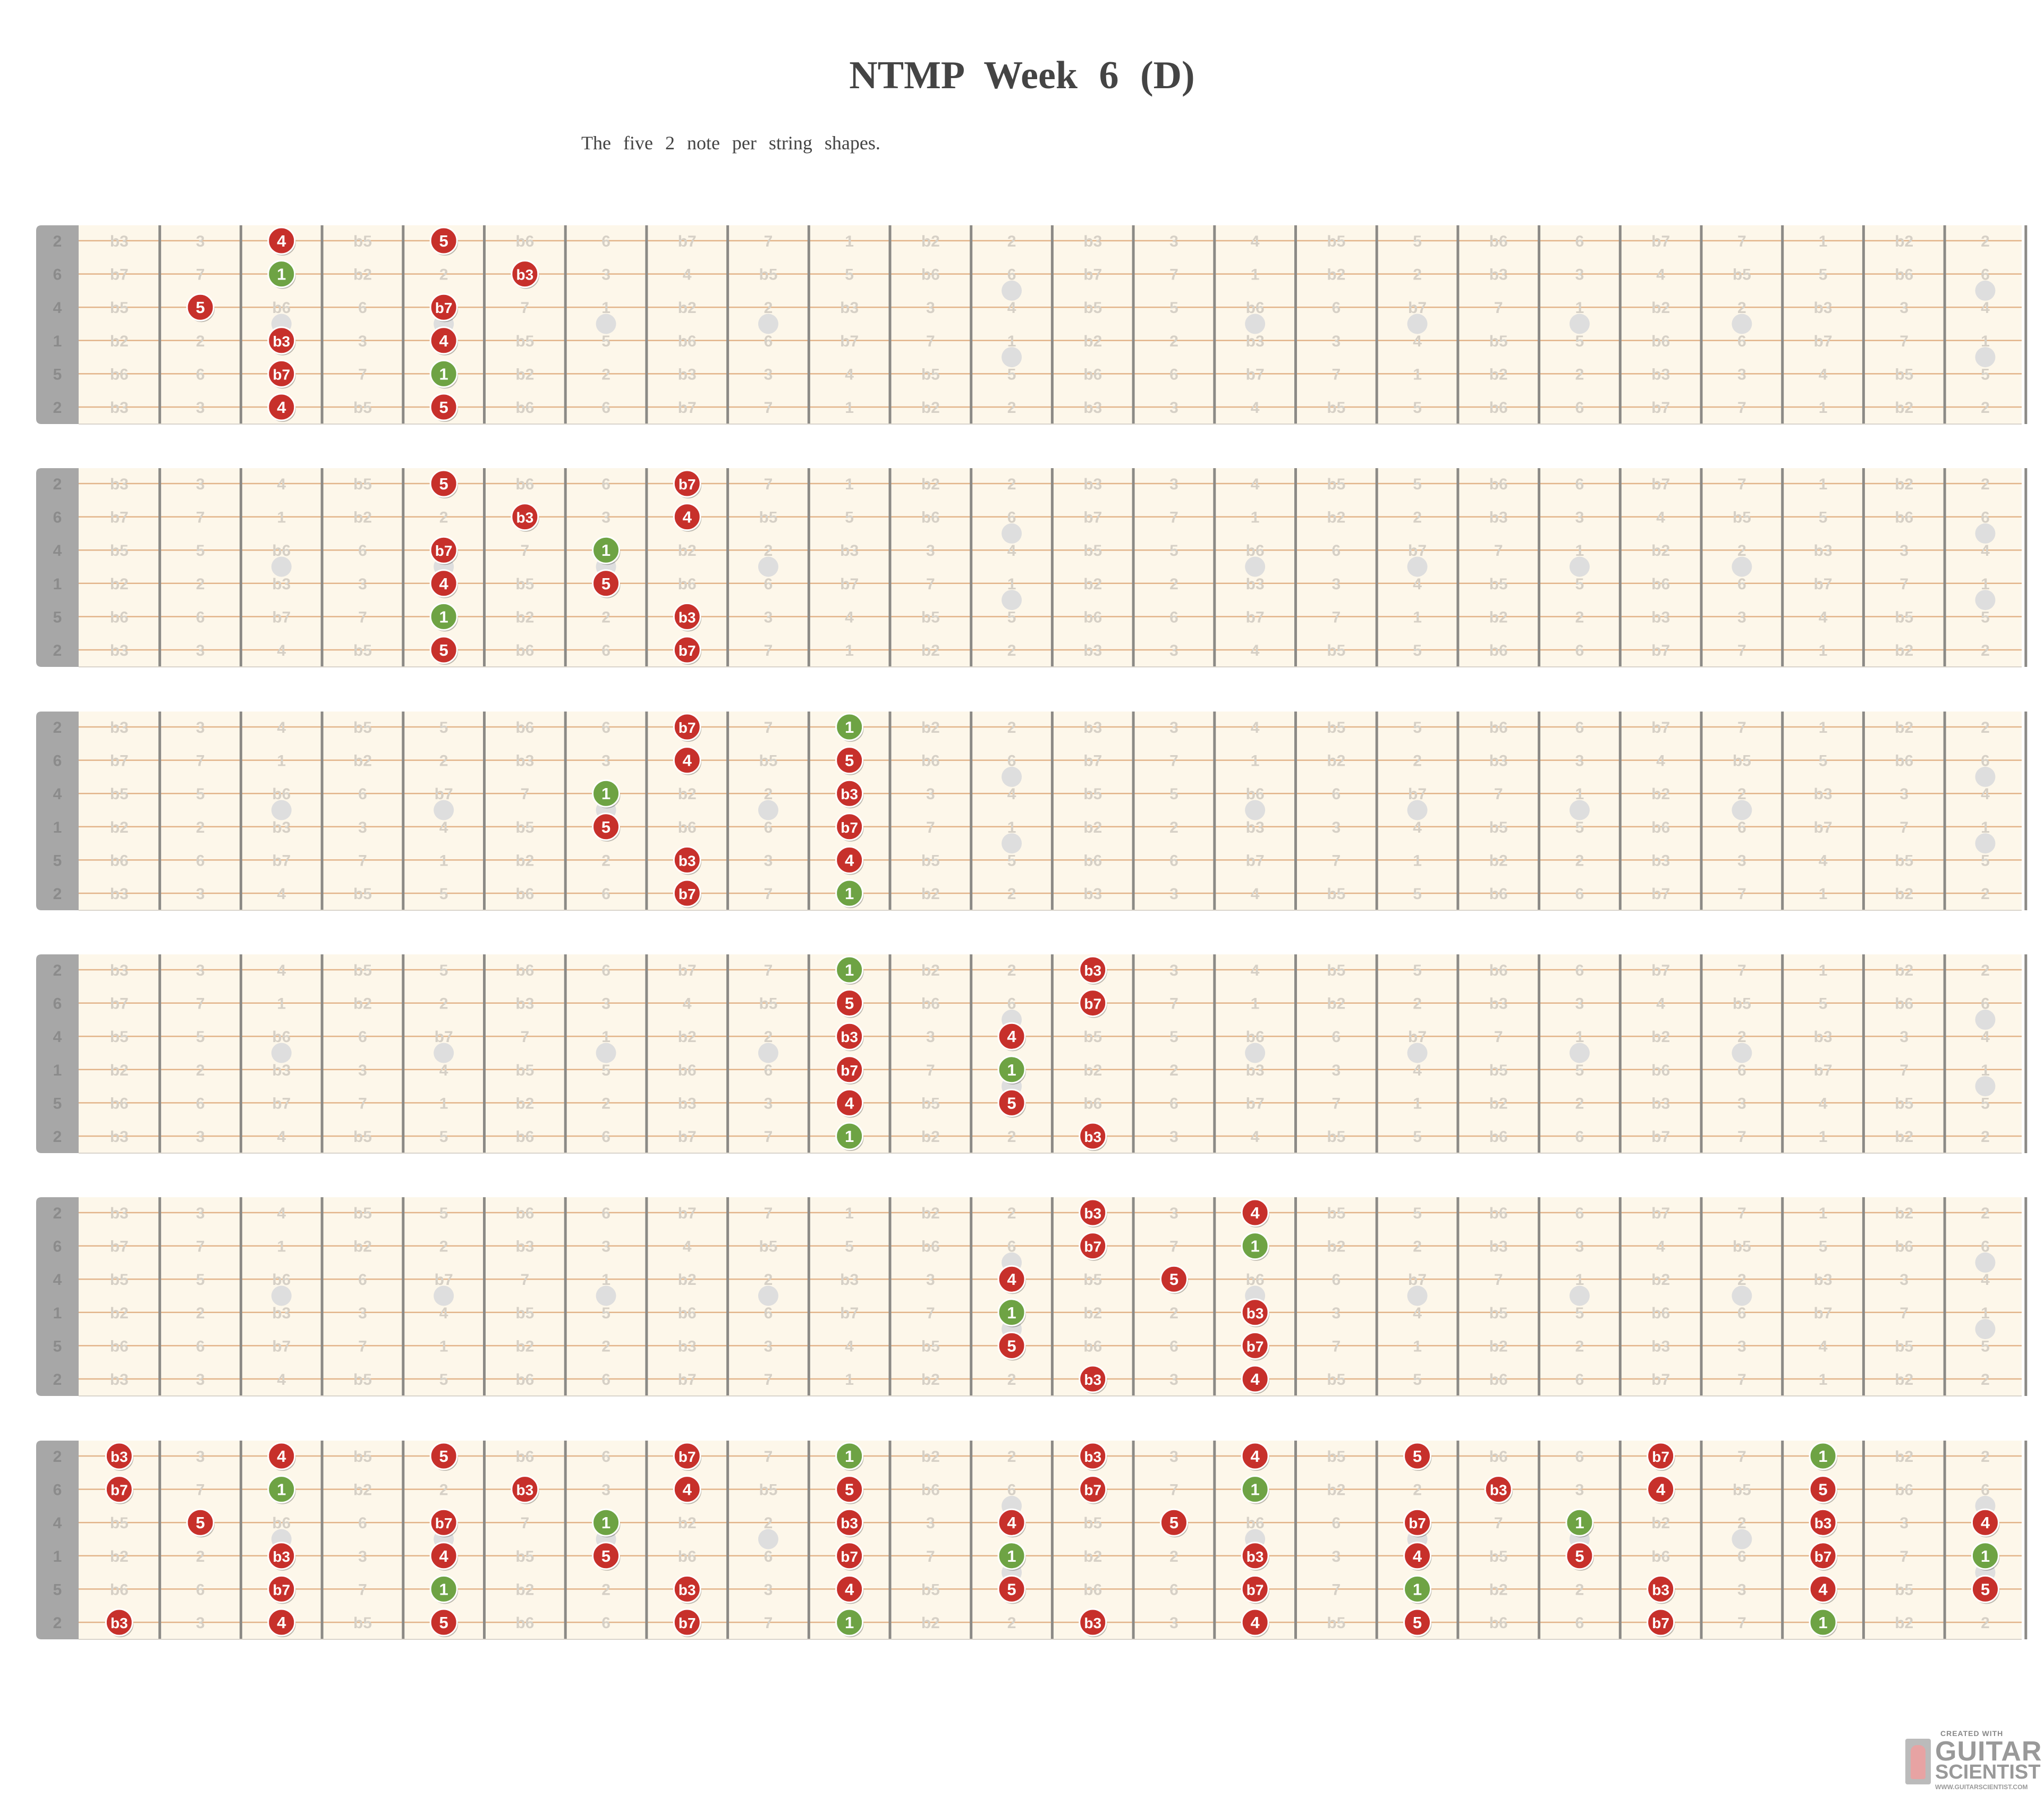 This screenshot has width=2044, height=1803. I want to click on open-string-label: 4, so click(58, 551).